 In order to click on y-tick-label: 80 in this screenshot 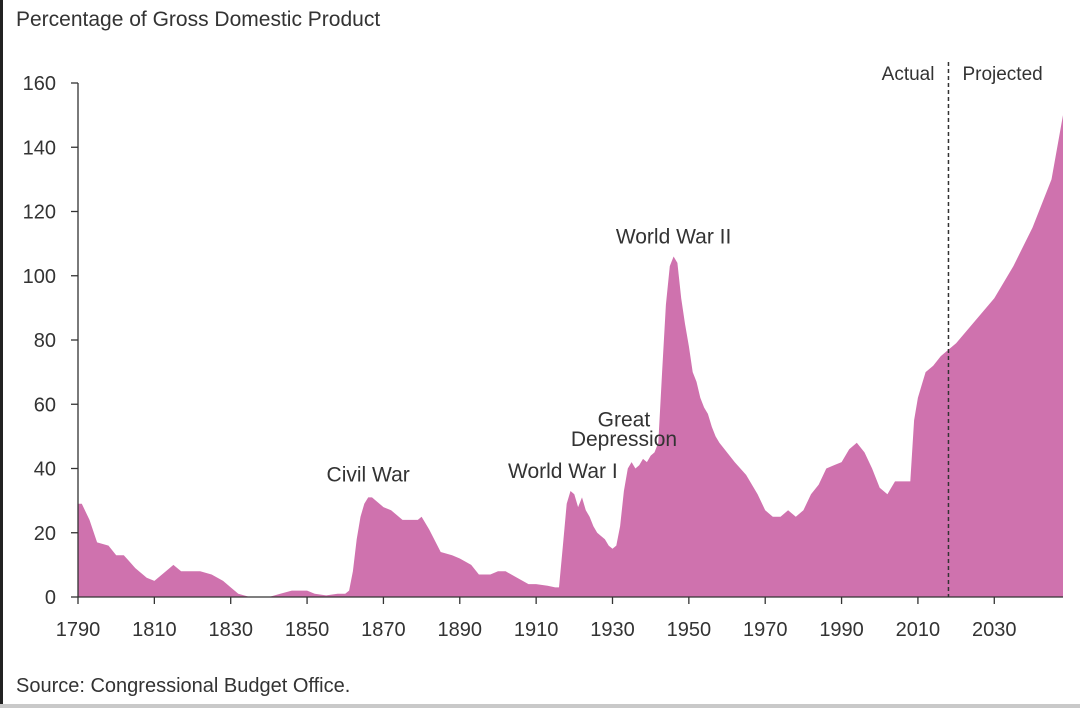, I will do `click(45, 341)`.